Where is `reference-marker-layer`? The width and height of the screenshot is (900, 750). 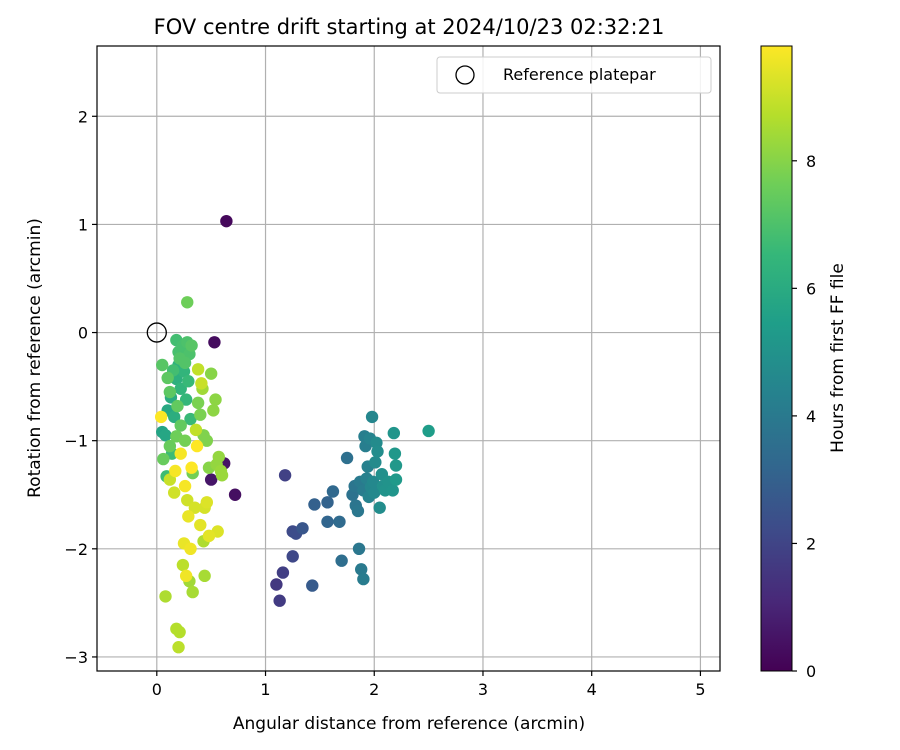
reference-marker-layer is located at coordinates (156, 332).